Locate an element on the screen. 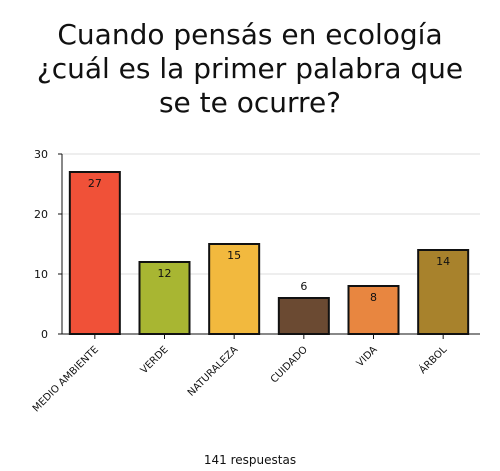 Image resolution: width=500 pixels, height=471 pixels. y-tick-label: 30 is located at coordinates (41, 154).